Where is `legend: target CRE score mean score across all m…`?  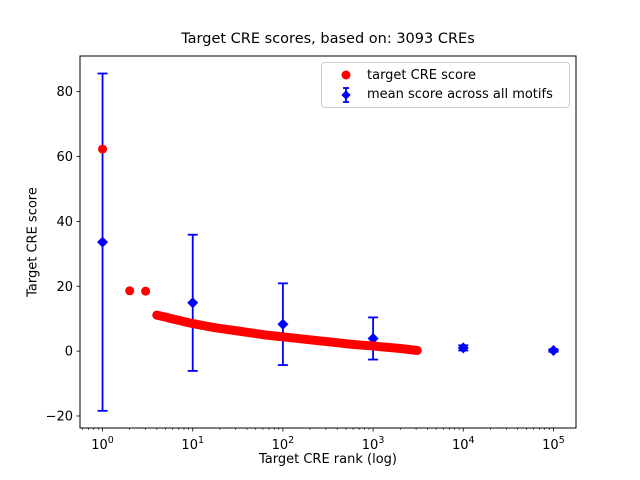 legend: target CRE score mean score across all m… is located at coordinates (445, 85).